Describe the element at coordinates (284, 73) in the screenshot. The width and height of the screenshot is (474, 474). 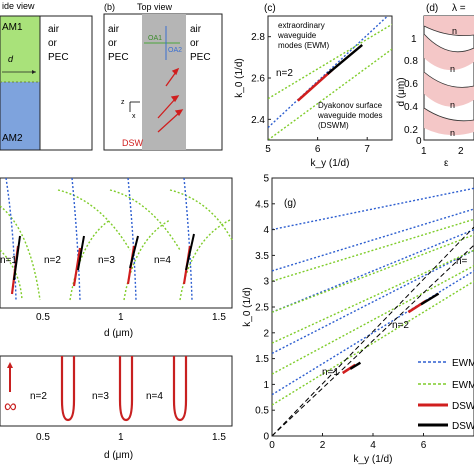
I see `chart-c-annotation-2: n=2` at that location.